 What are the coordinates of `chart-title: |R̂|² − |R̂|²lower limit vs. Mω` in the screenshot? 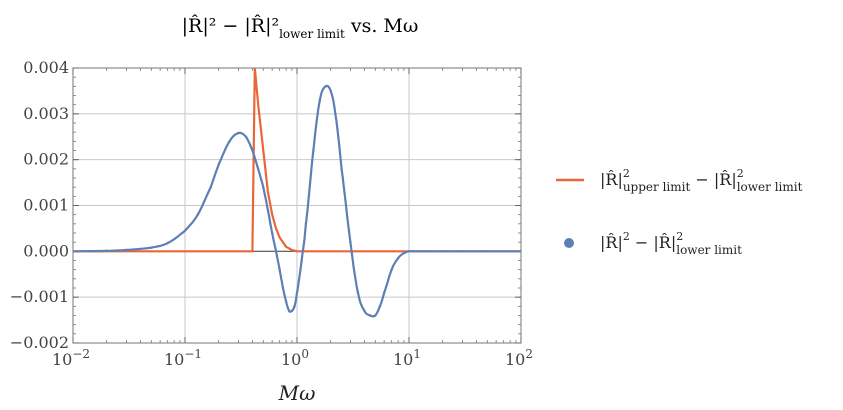 It's located at (300, 28).